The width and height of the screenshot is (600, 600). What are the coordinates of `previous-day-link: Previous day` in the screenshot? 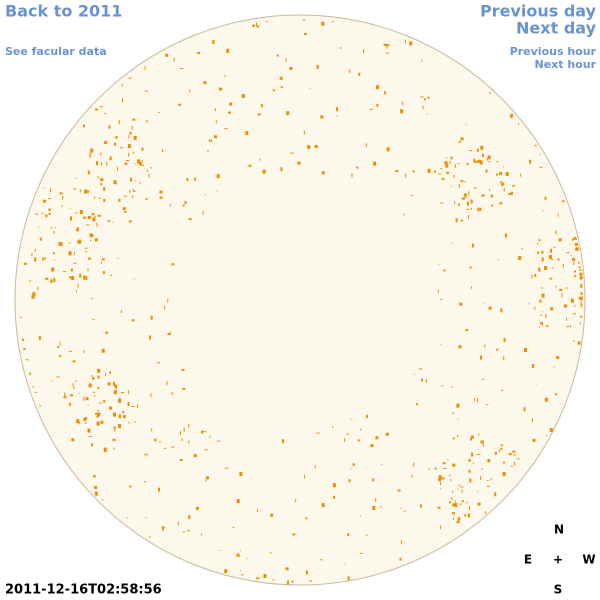 It's located at (538, 11).